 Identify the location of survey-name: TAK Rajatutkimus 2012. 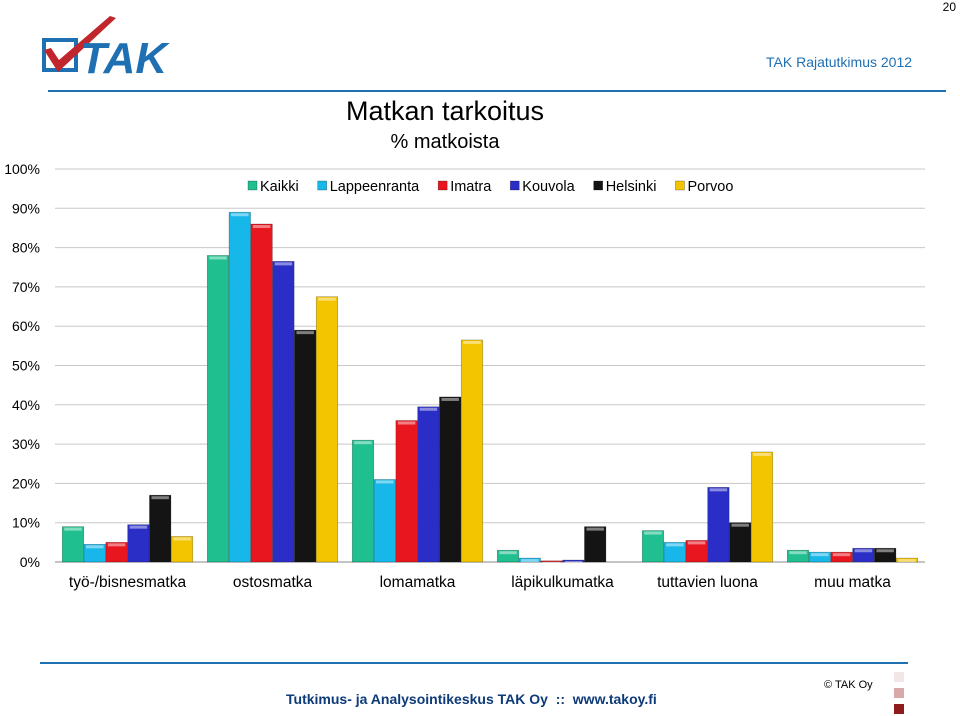
(839, 62).